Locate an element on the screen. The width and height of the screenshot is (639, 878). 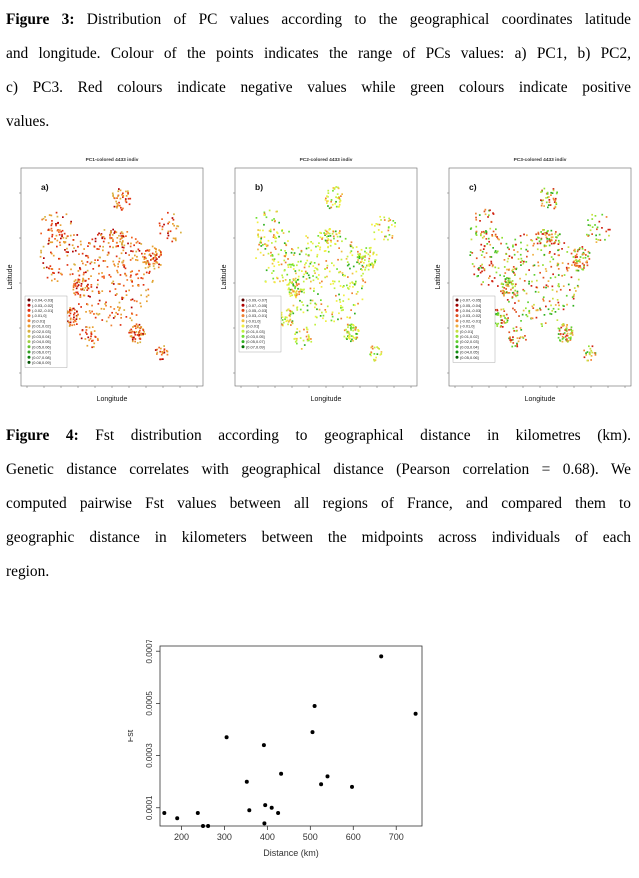
legend-label: (-0.04,-0.03] is located at coordinates (470, 310).